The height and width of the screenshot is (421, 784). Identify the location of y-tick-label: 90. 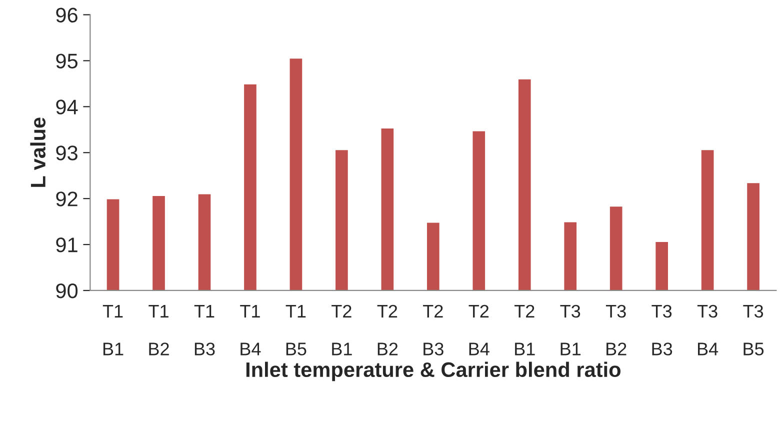
(67, 290).